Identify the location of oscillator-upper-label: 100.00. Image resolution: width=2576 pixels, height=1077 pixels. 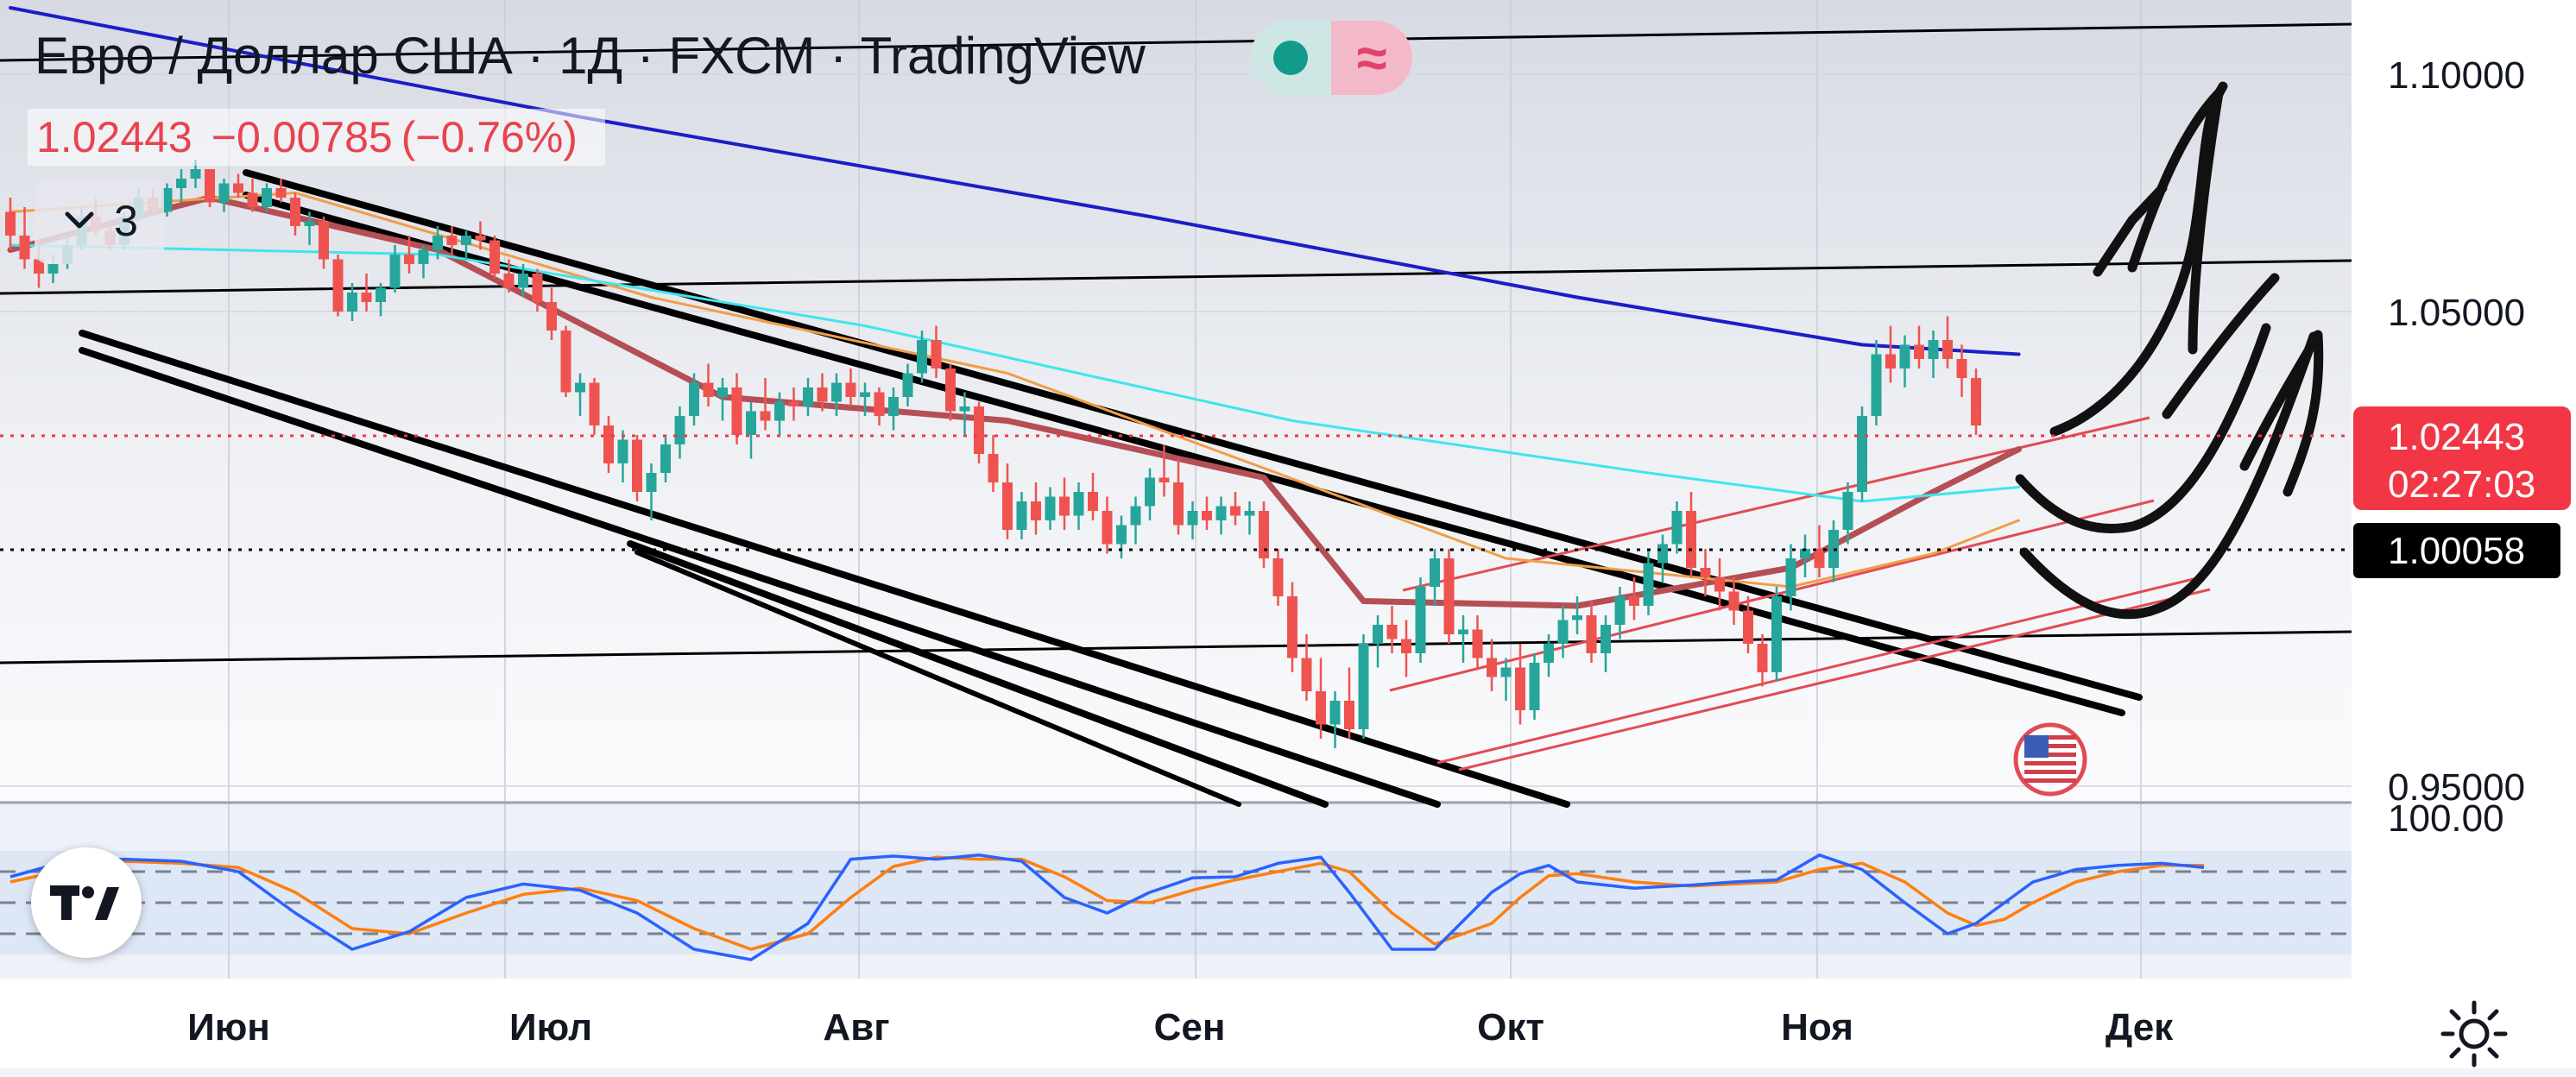
(2446, 818).